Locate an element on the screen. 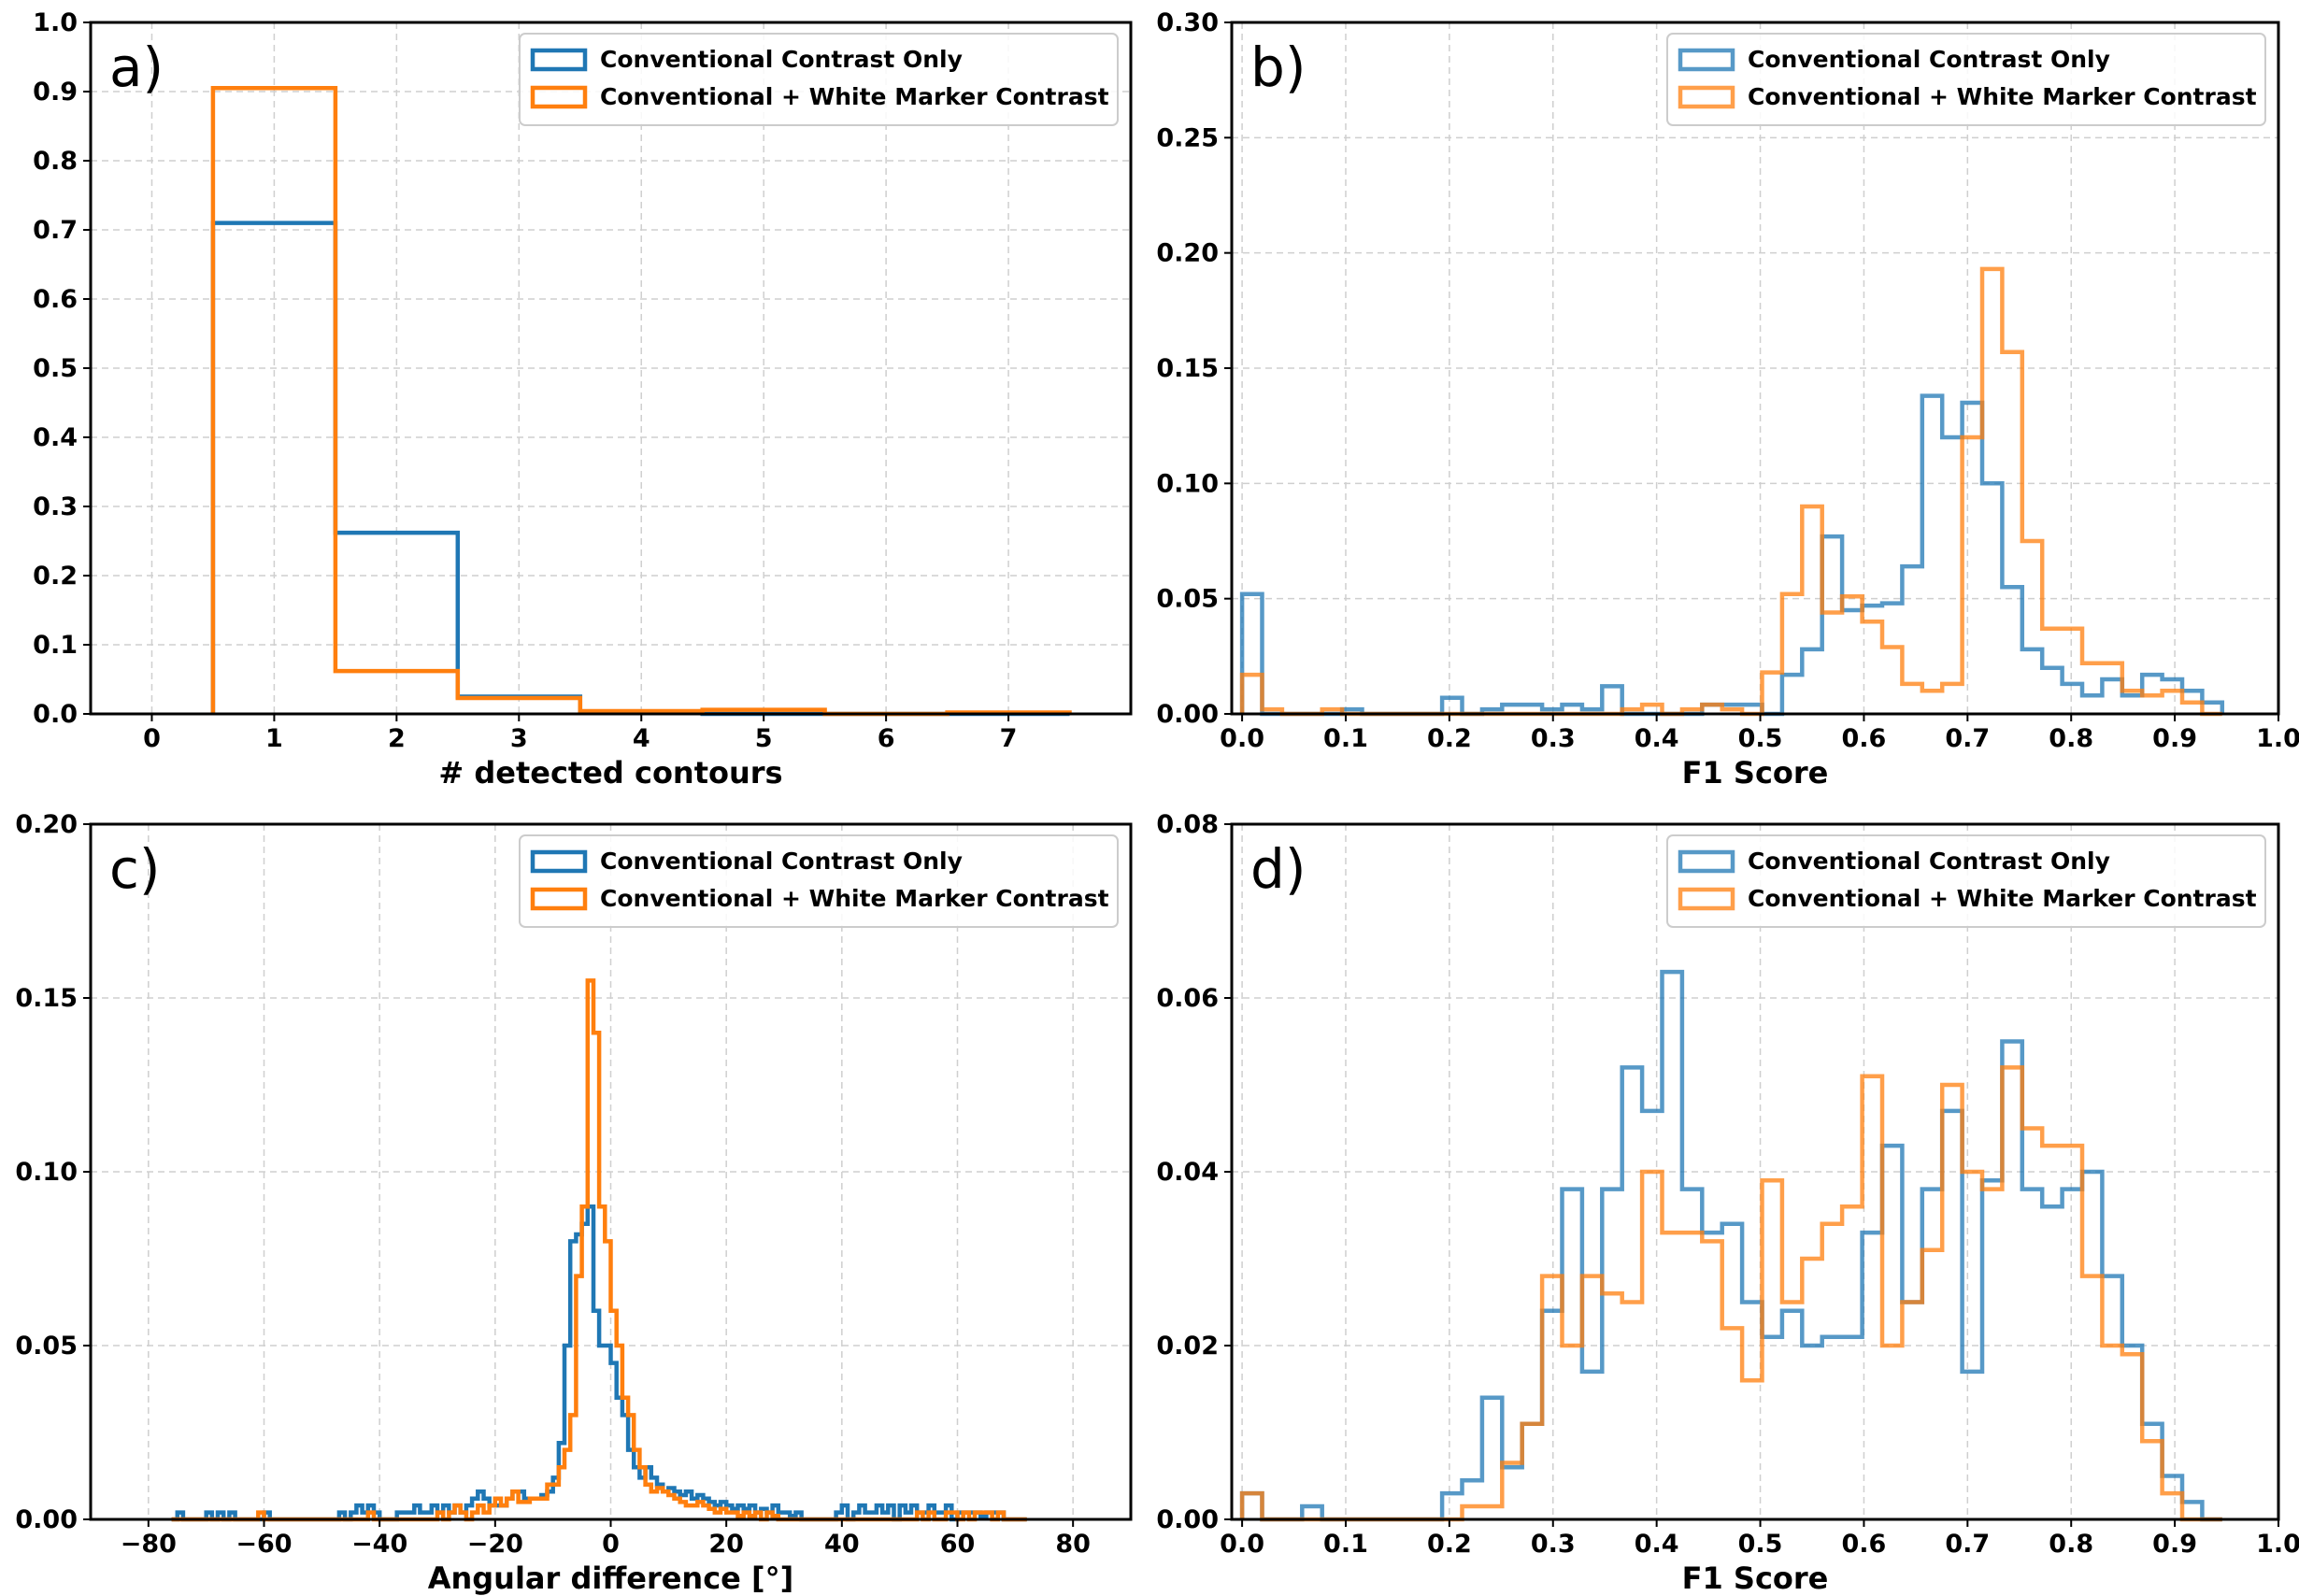 The width and height of the screenshot is (2299, 1596). y-tick-label: 0.3 is located at coordinates (55, 507).